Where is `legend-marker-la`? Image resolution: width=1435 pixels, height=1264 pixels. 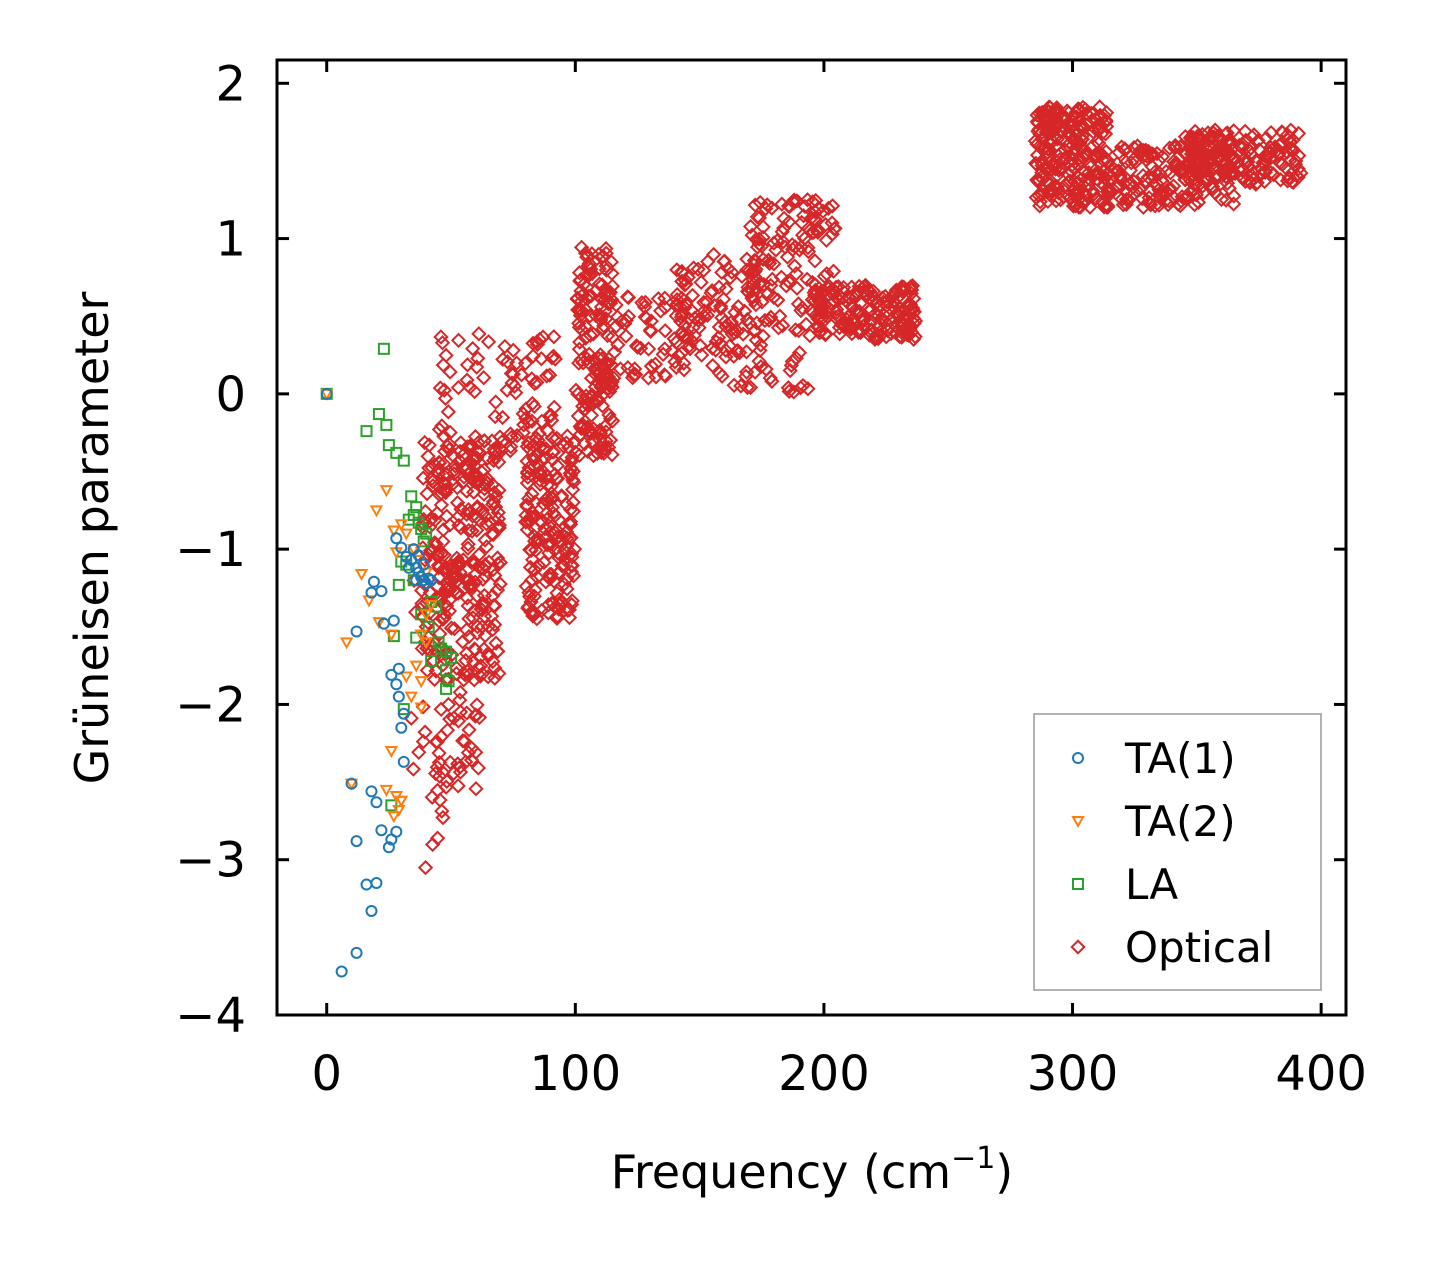
legend-marker-la is located at coordinates (1078, 884).